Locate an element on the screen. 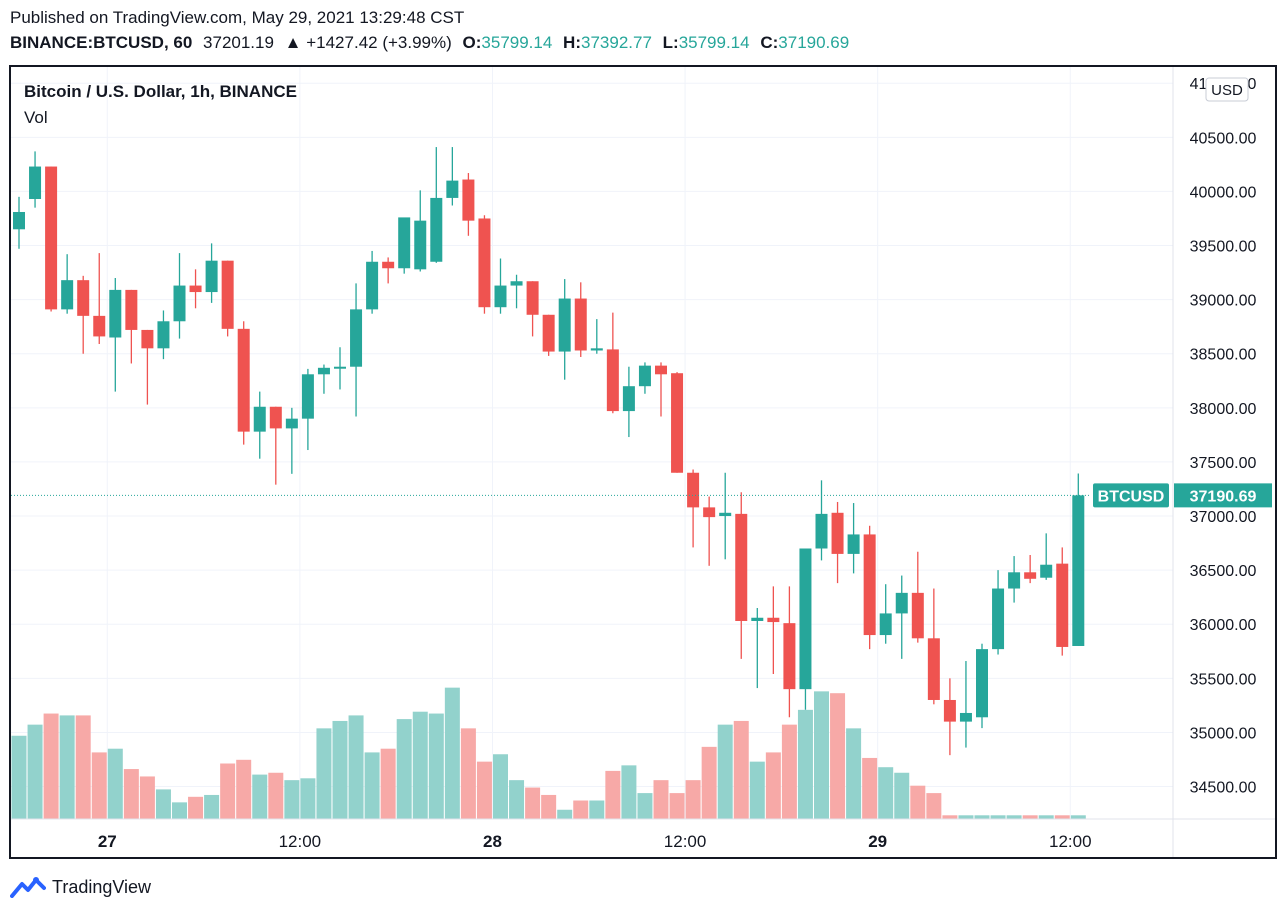 The image size is (1288, 916). currency-badge-label: USD is located at coordinates (1227, 90).